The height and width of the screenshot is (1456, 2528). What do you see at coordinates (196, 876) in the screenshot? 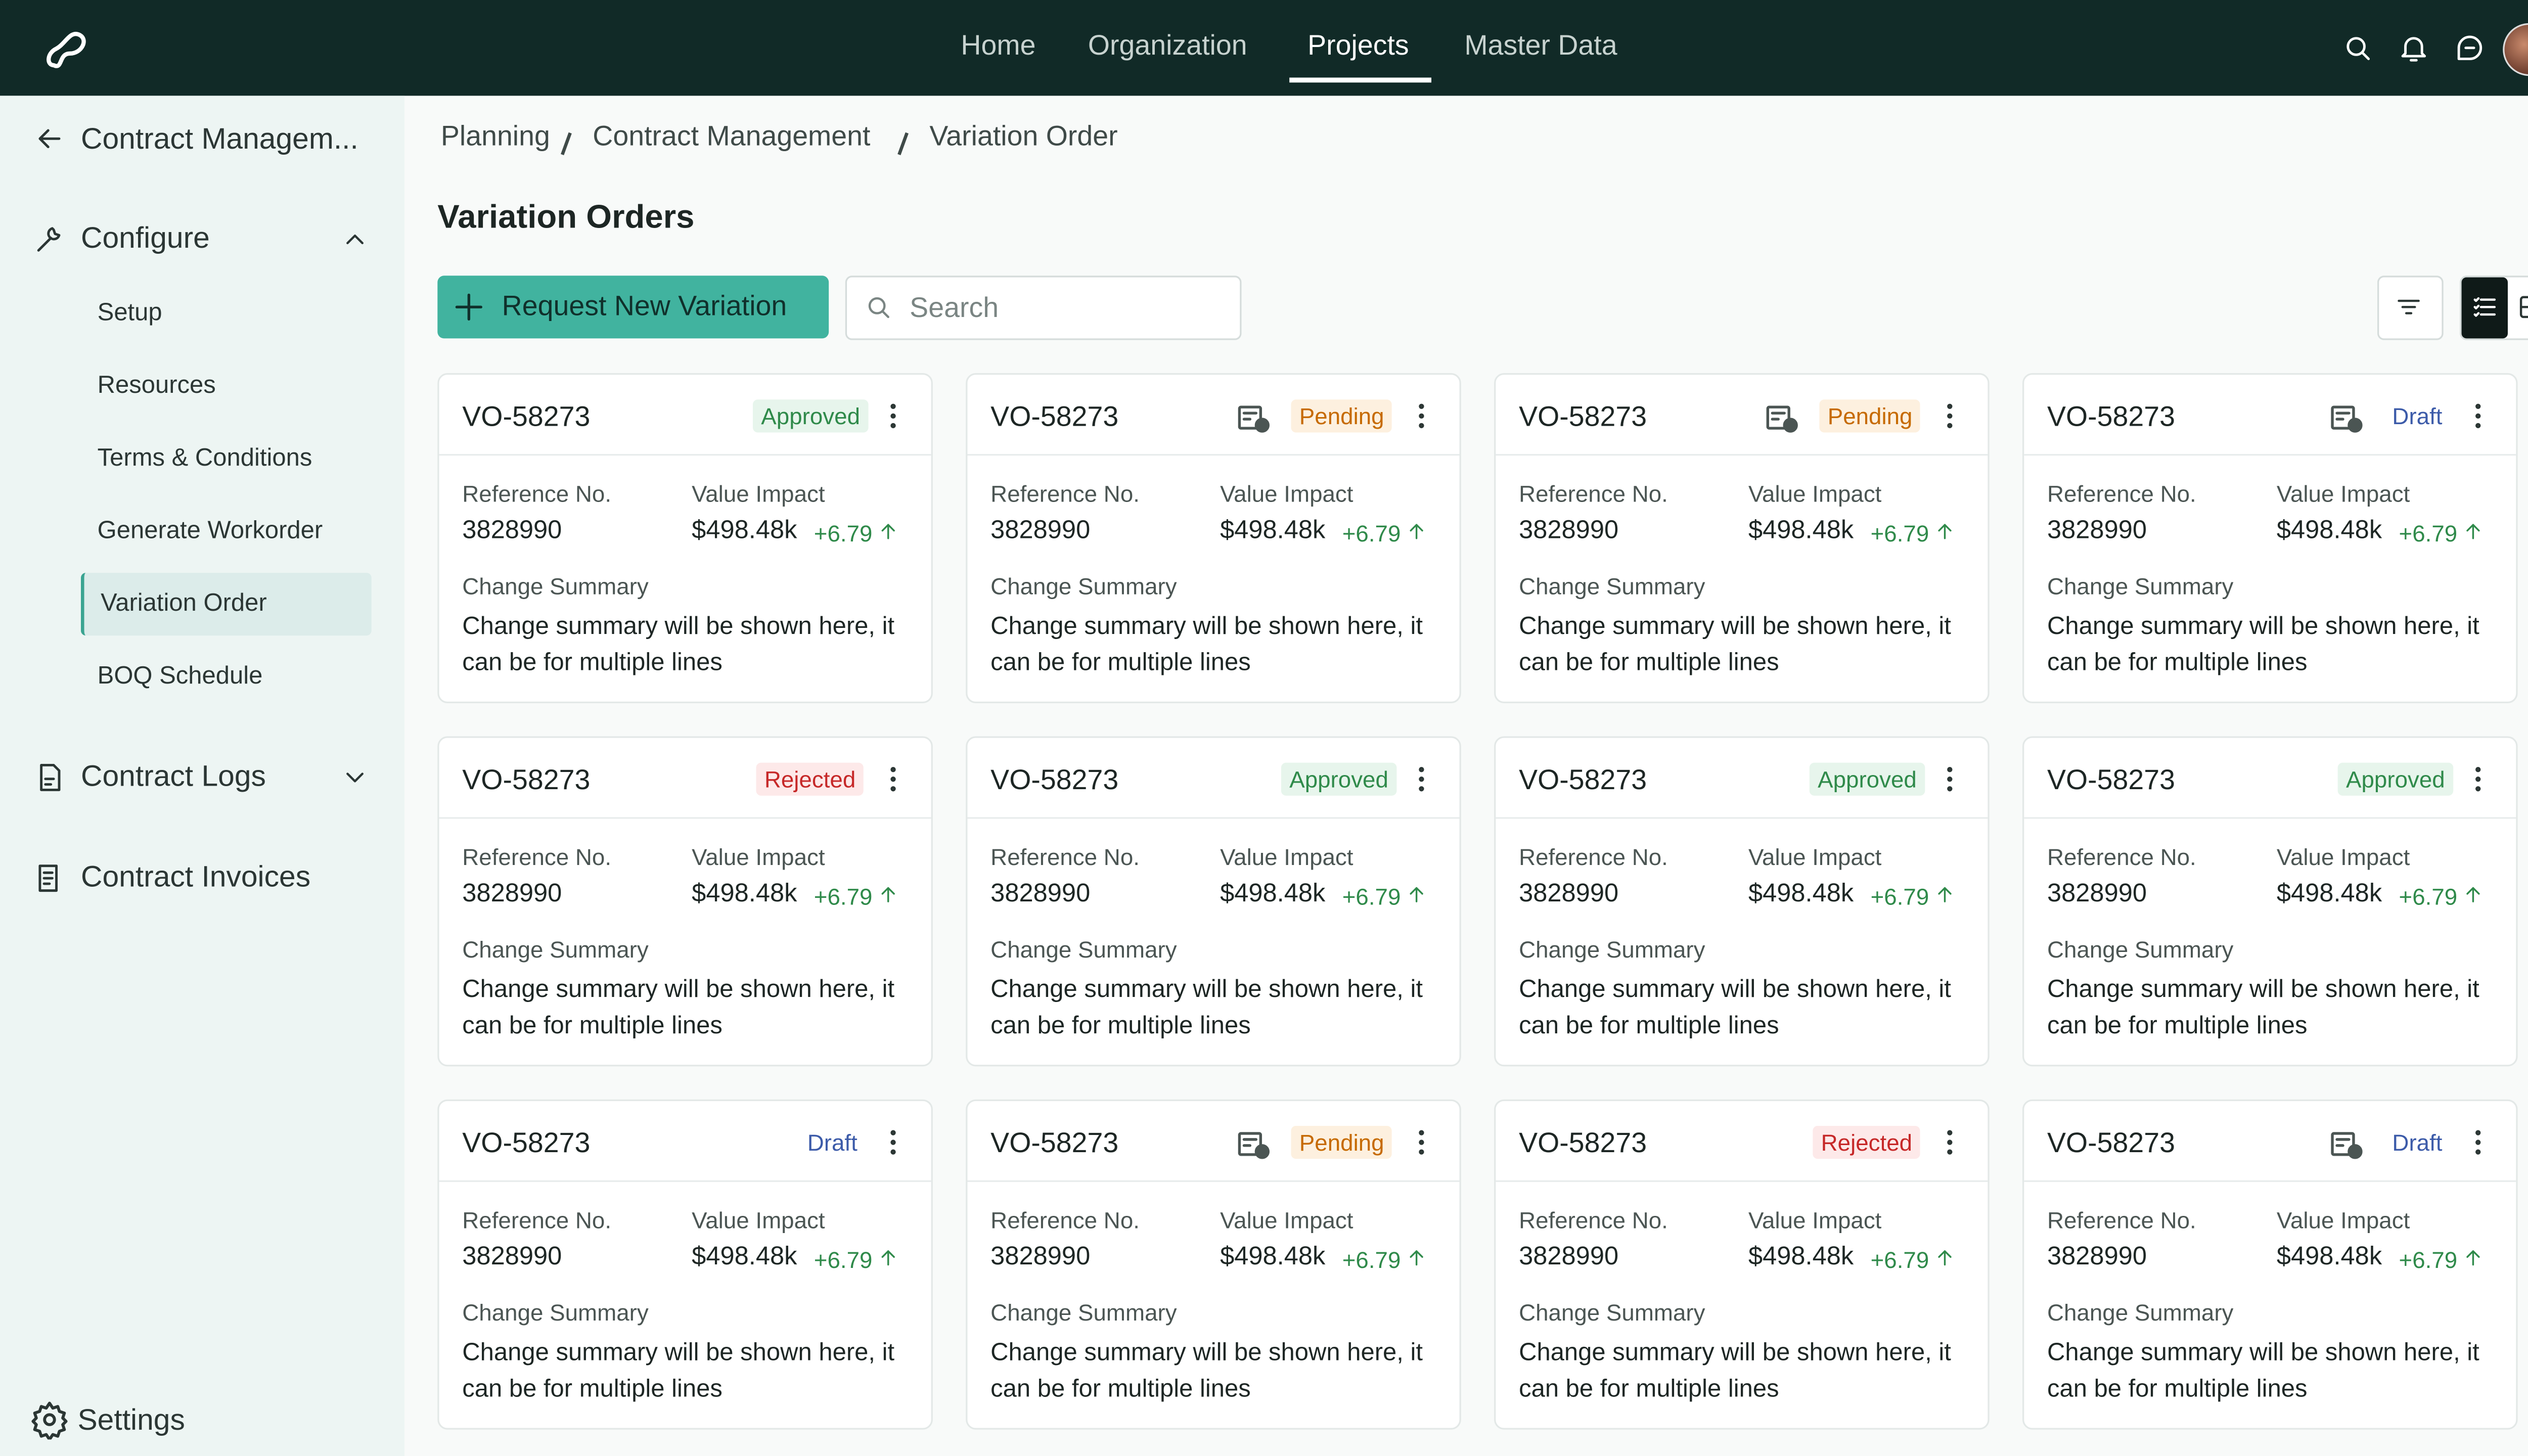
I see `section-invoices: Contract Invoices` at bounding box center [196, 876].